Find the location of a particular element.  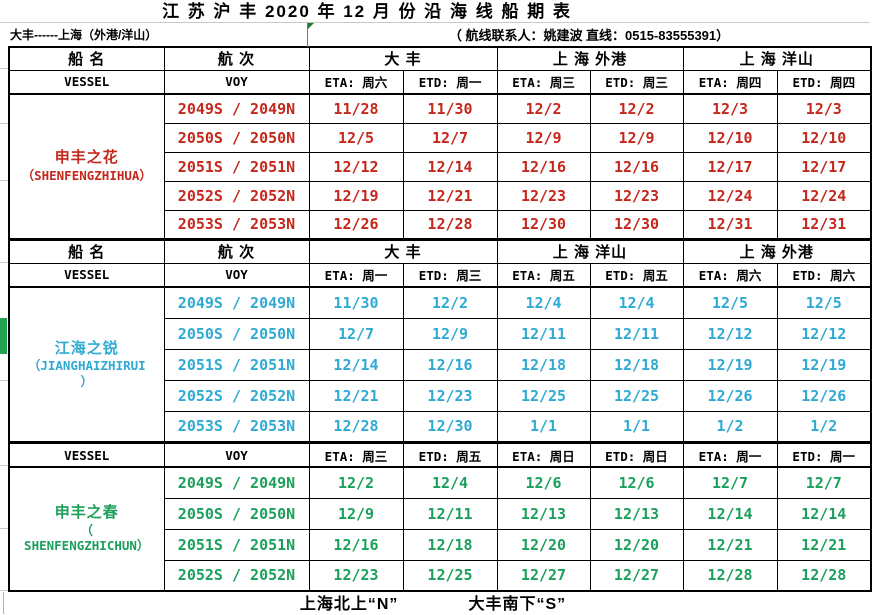

eta-date-cell: 11/28 is located at coordinates (356, 108).